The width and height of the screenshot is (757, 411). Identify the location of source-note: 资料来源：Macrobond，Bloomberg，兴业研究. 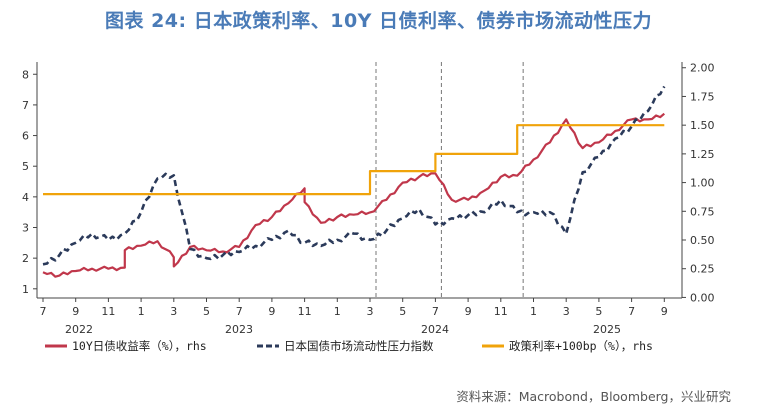
(593, 396).